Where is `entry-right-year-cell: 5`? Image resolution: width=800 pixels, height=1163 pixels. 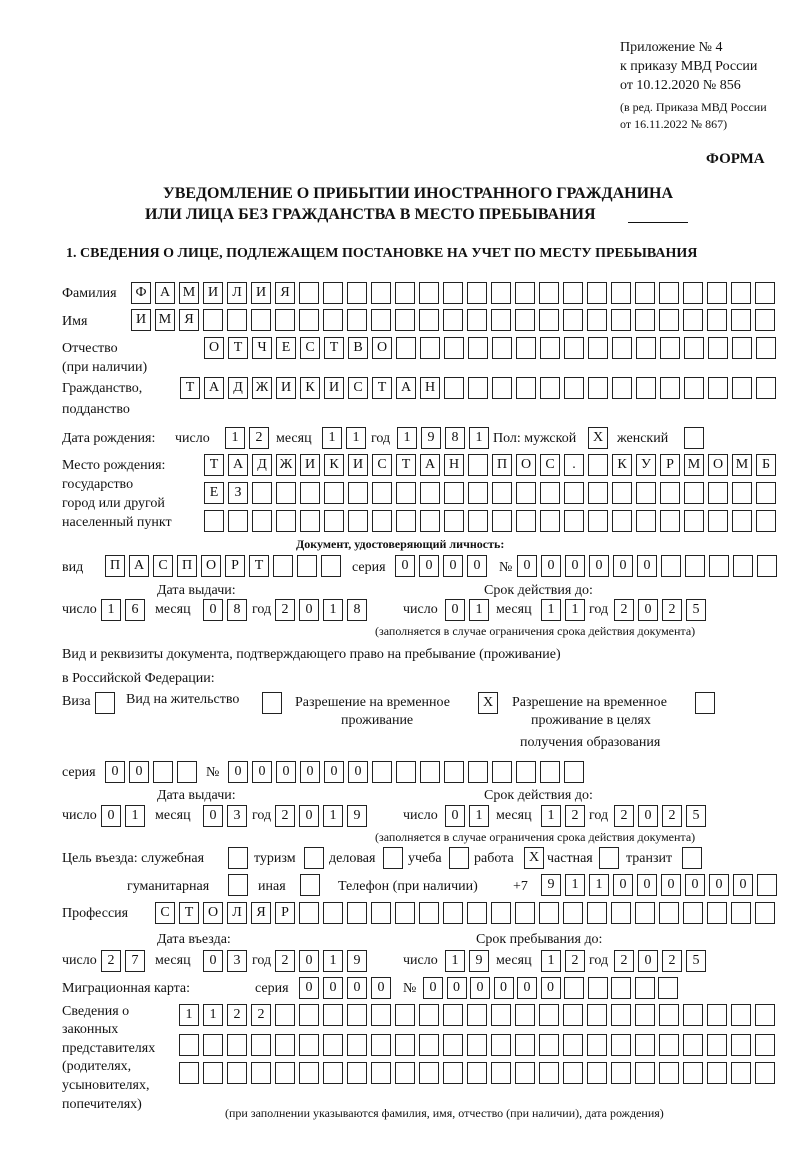
entry-right-year-cell: 5 is located at coordinates (696, 961).